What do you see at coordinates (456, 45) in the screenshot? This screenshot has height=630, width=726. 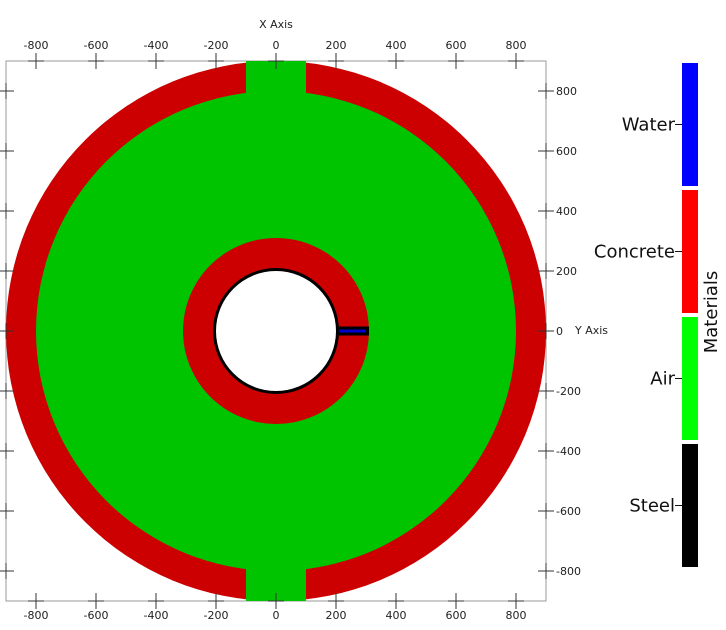 I see `x-tick-label-top: 600` at bounding box center [456, 45].